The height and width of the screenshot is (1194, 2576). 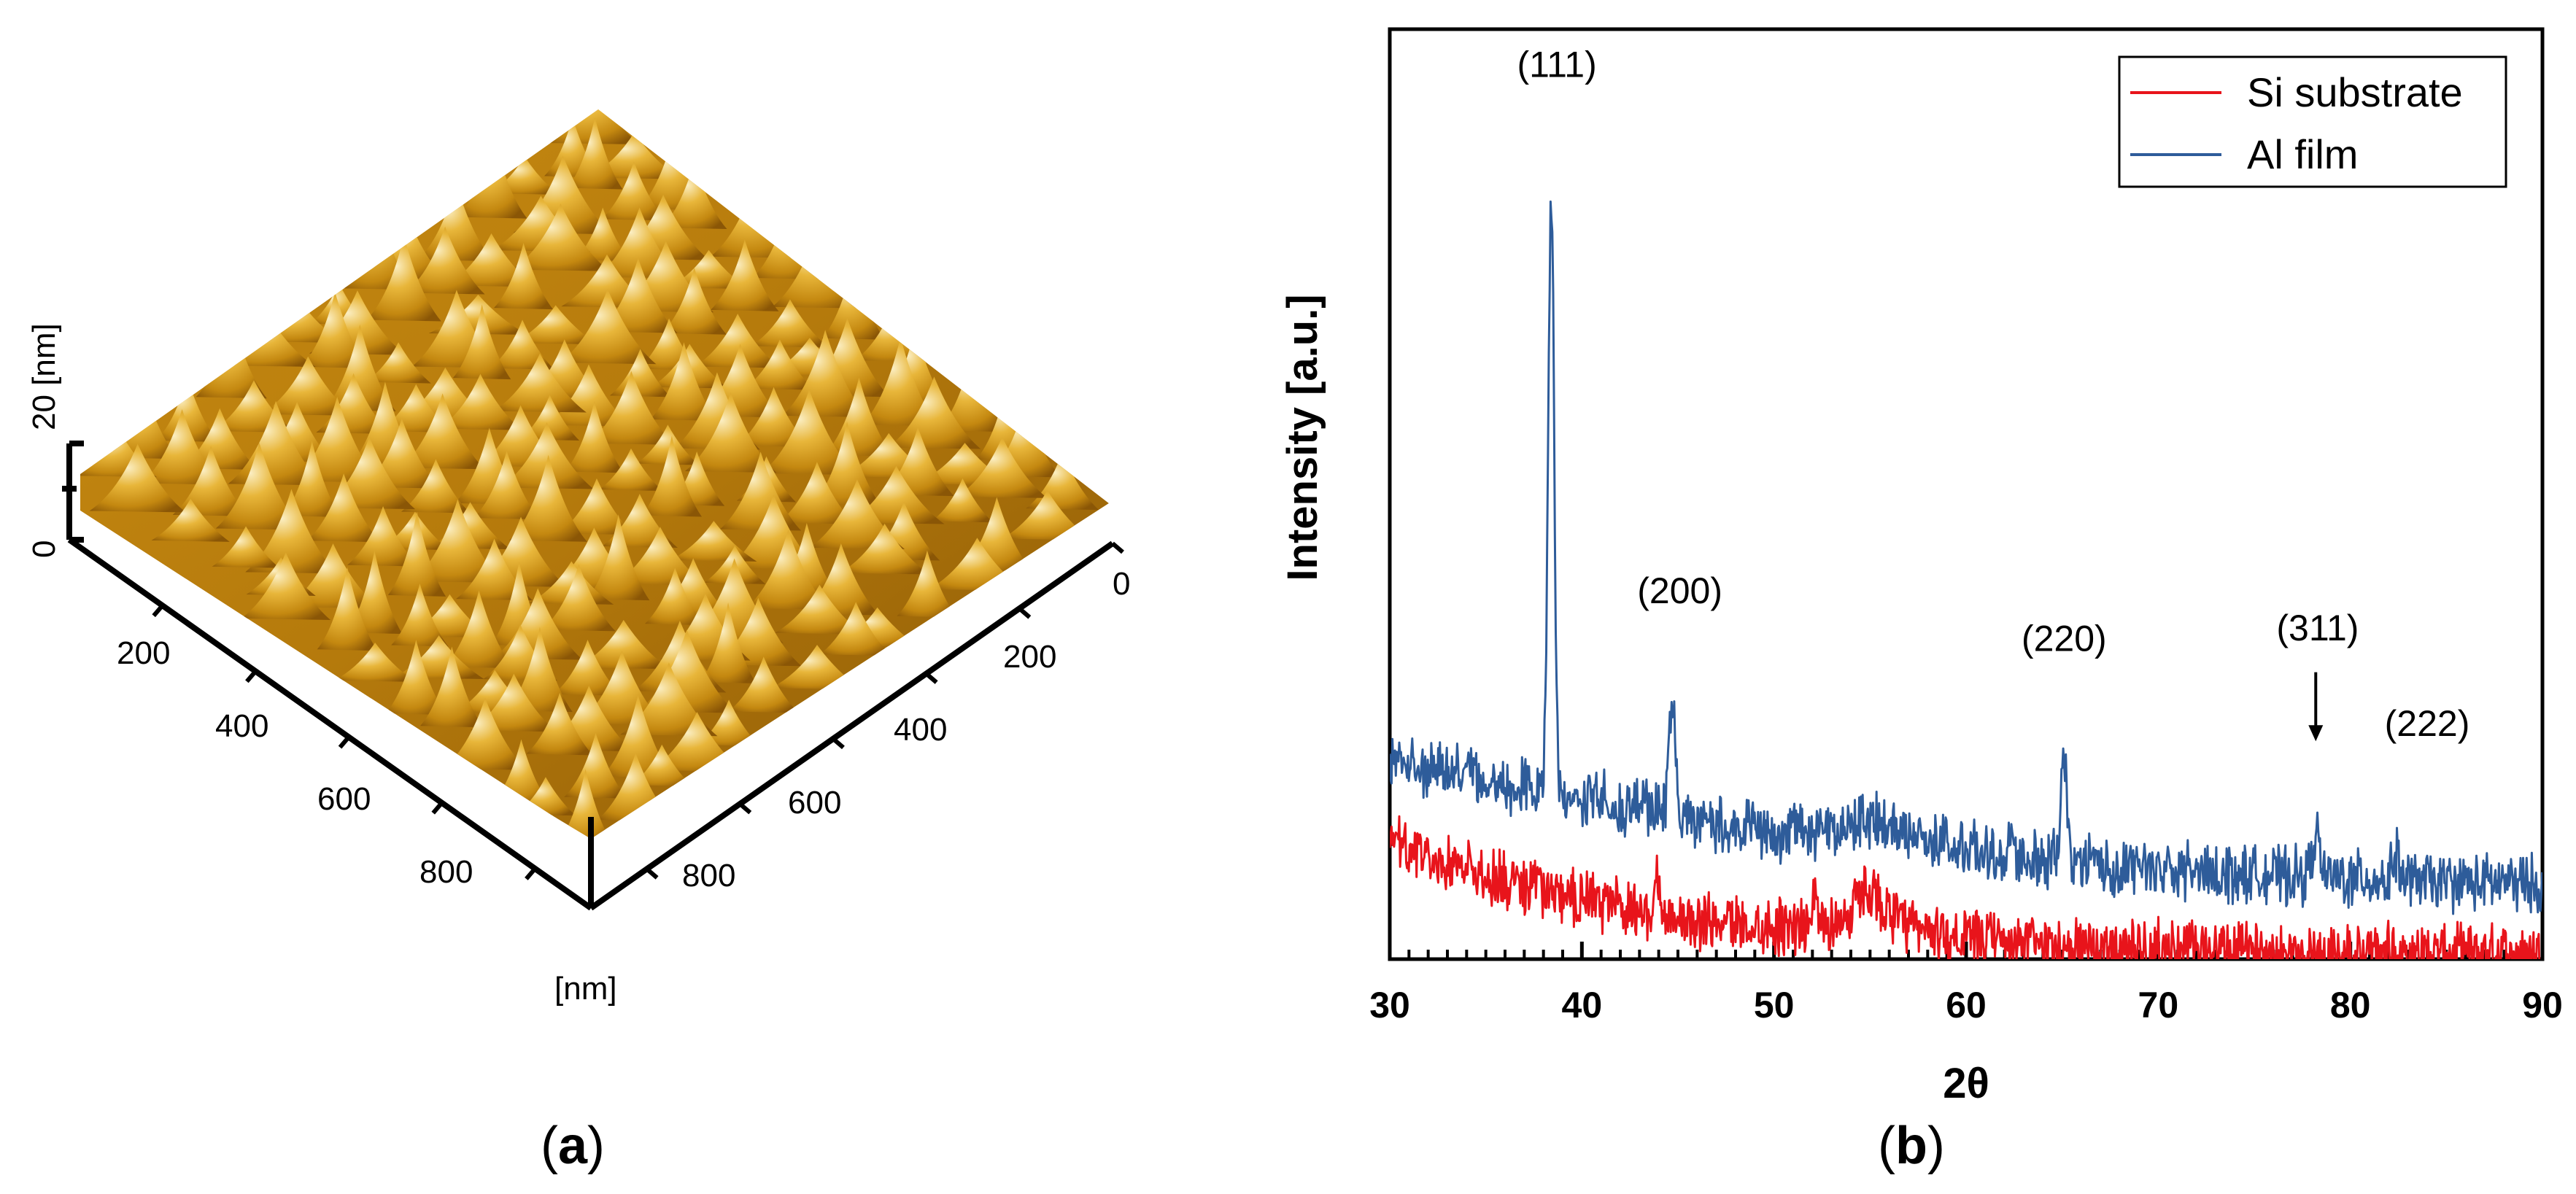 I want to click on afm-x-tick-label-800: 800, so click(x=446, y=872).